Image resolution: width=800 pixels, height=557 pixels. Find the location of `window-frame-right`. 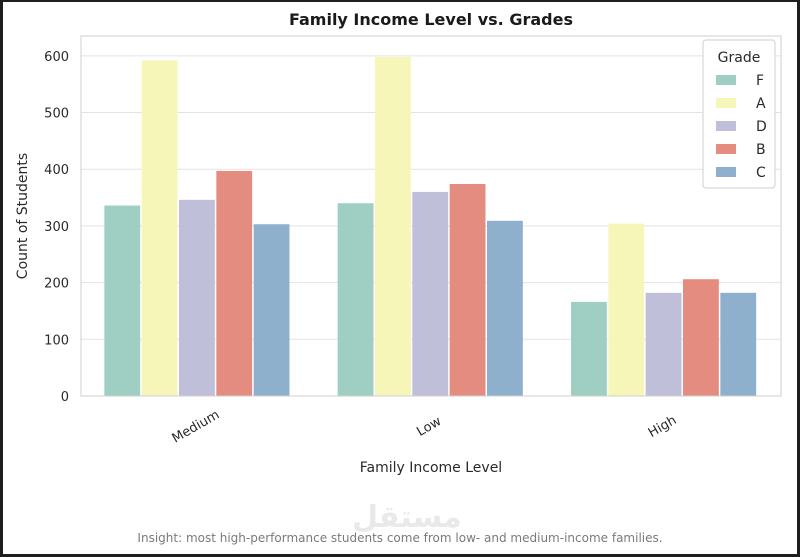

window-frame-right is located at coordinates (798, 278).